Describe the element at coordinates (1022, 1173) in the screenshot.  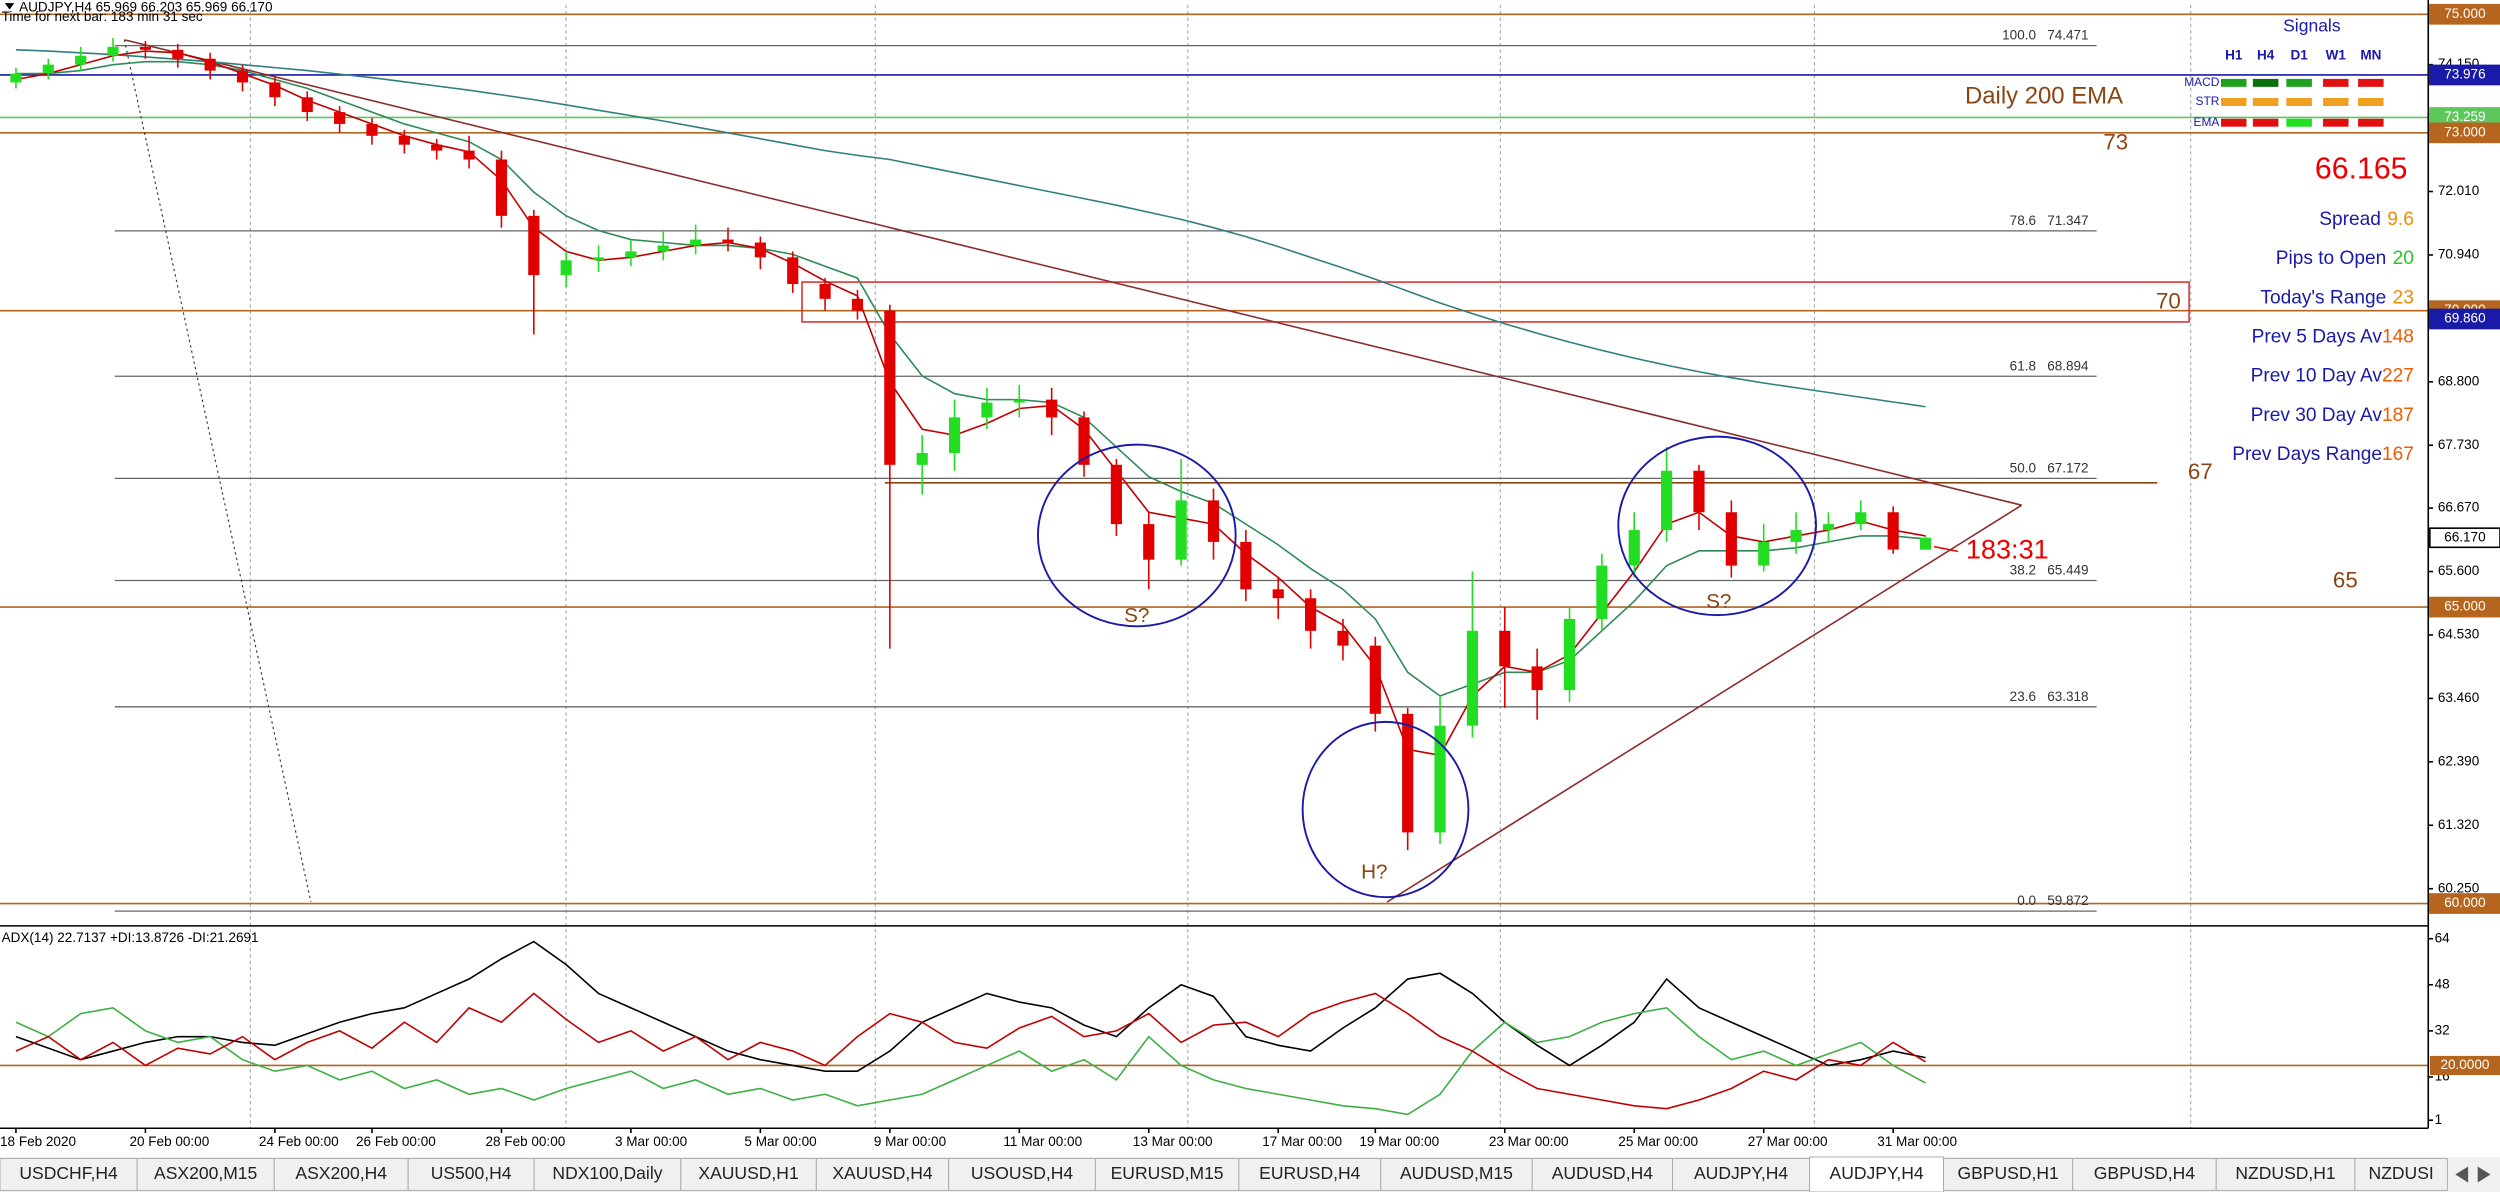
I see `tab-label: USOUSD,H4` at that location.